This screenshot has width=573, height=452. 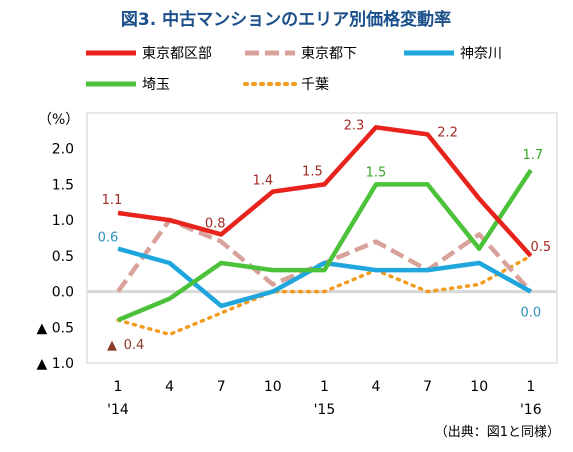 What do you see at coordinates (63, 150) in the screenshot?
I see `y-tick-label: 2.0` at bounding box center [63, 150].